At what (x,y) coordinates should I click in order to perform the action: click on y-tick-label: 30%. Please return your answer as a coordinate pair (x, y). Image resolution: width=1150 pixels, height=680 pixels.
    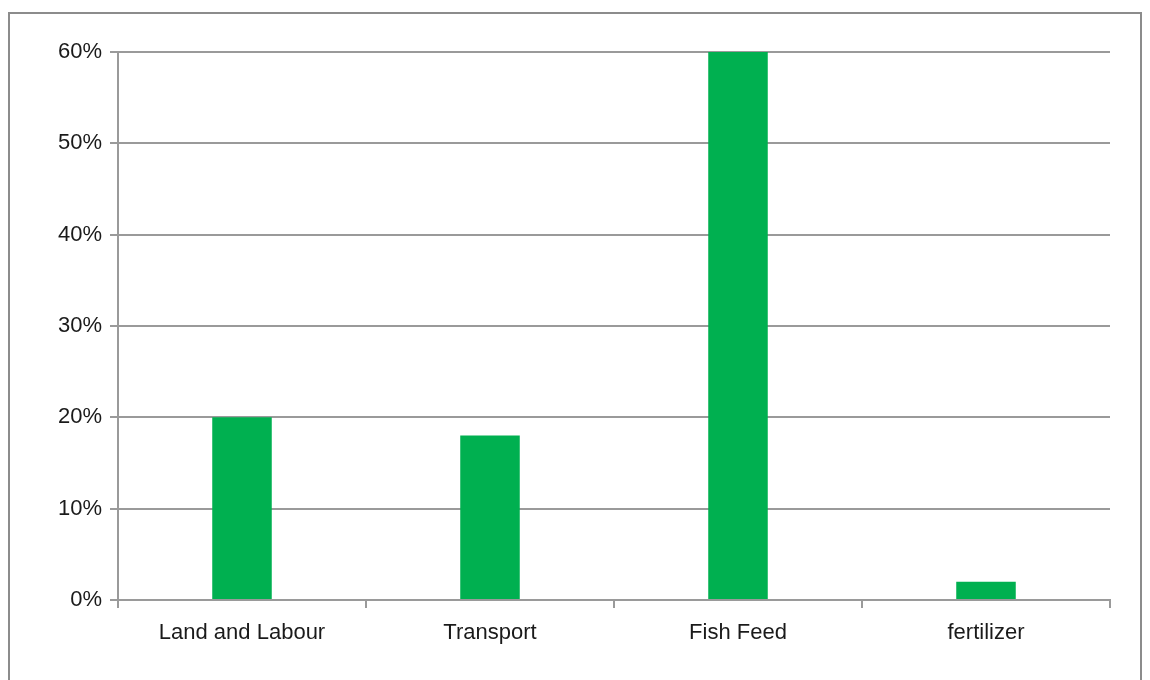
    Looking at the image, I should click on (79, 325).